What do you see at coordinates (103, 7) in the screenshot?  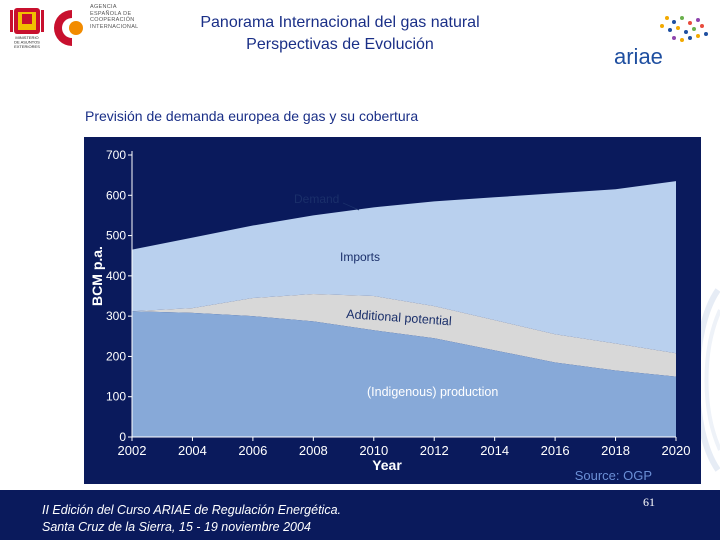 I see `aecid-line1: AGENCIA` at bounding box center [103, 7].